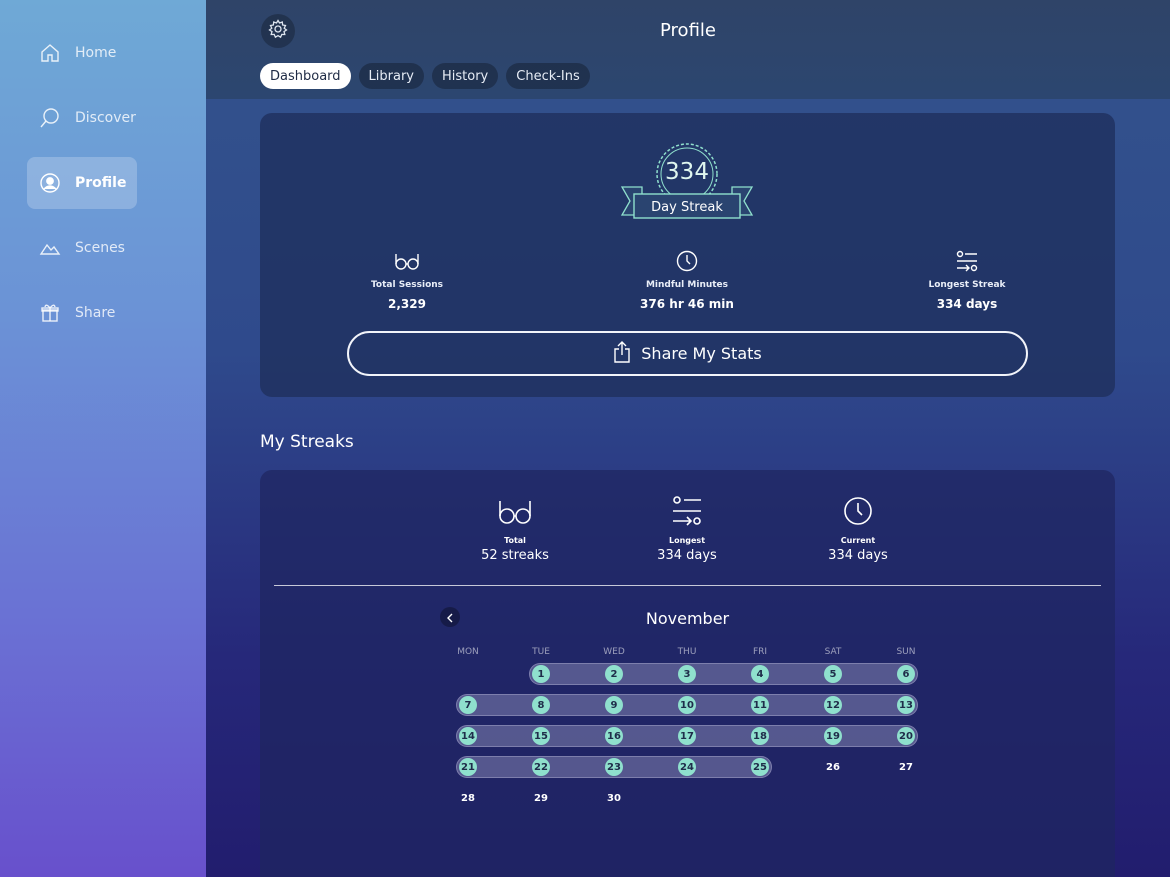  What do you see at coordinates (468, 767) in the screenshot?
I see `calendar-day: 21` at bounding box center [468, 767].